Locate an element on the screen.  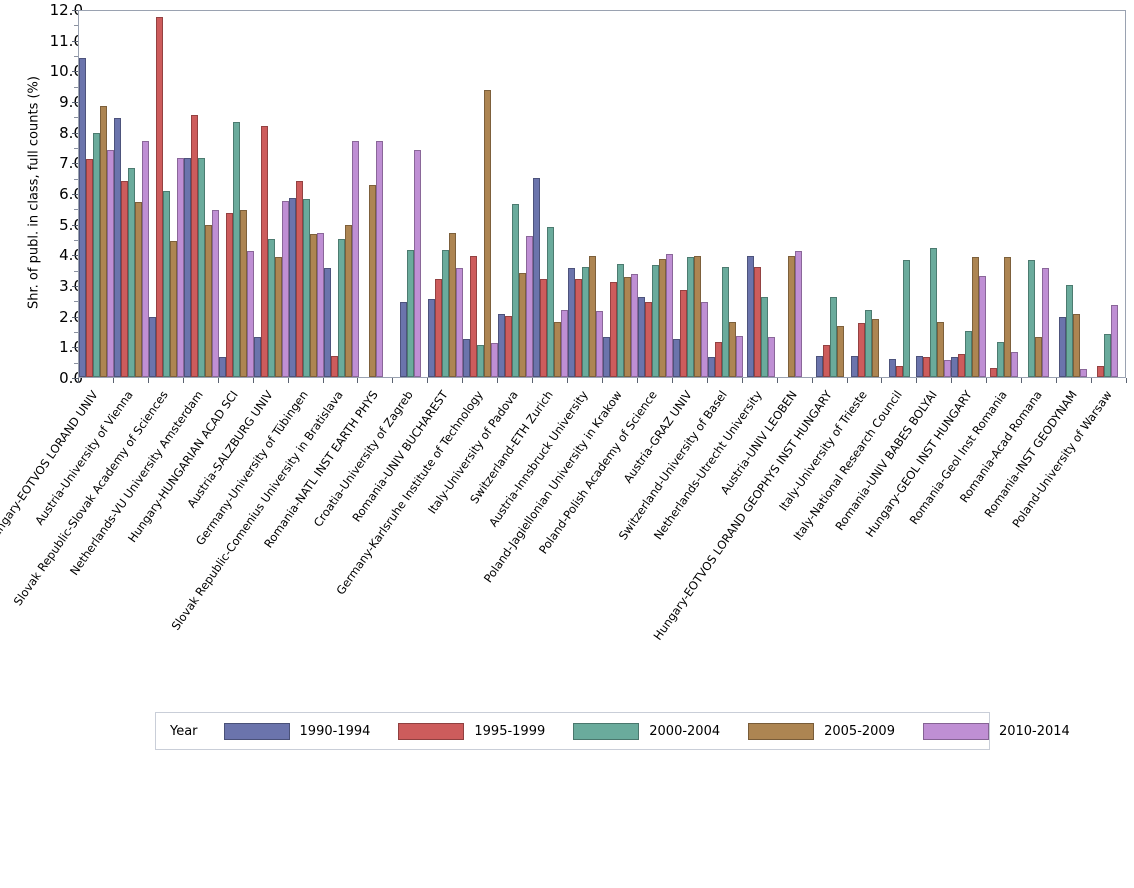
legend-item: 2005-2009 is located at coordinates (821, 731).